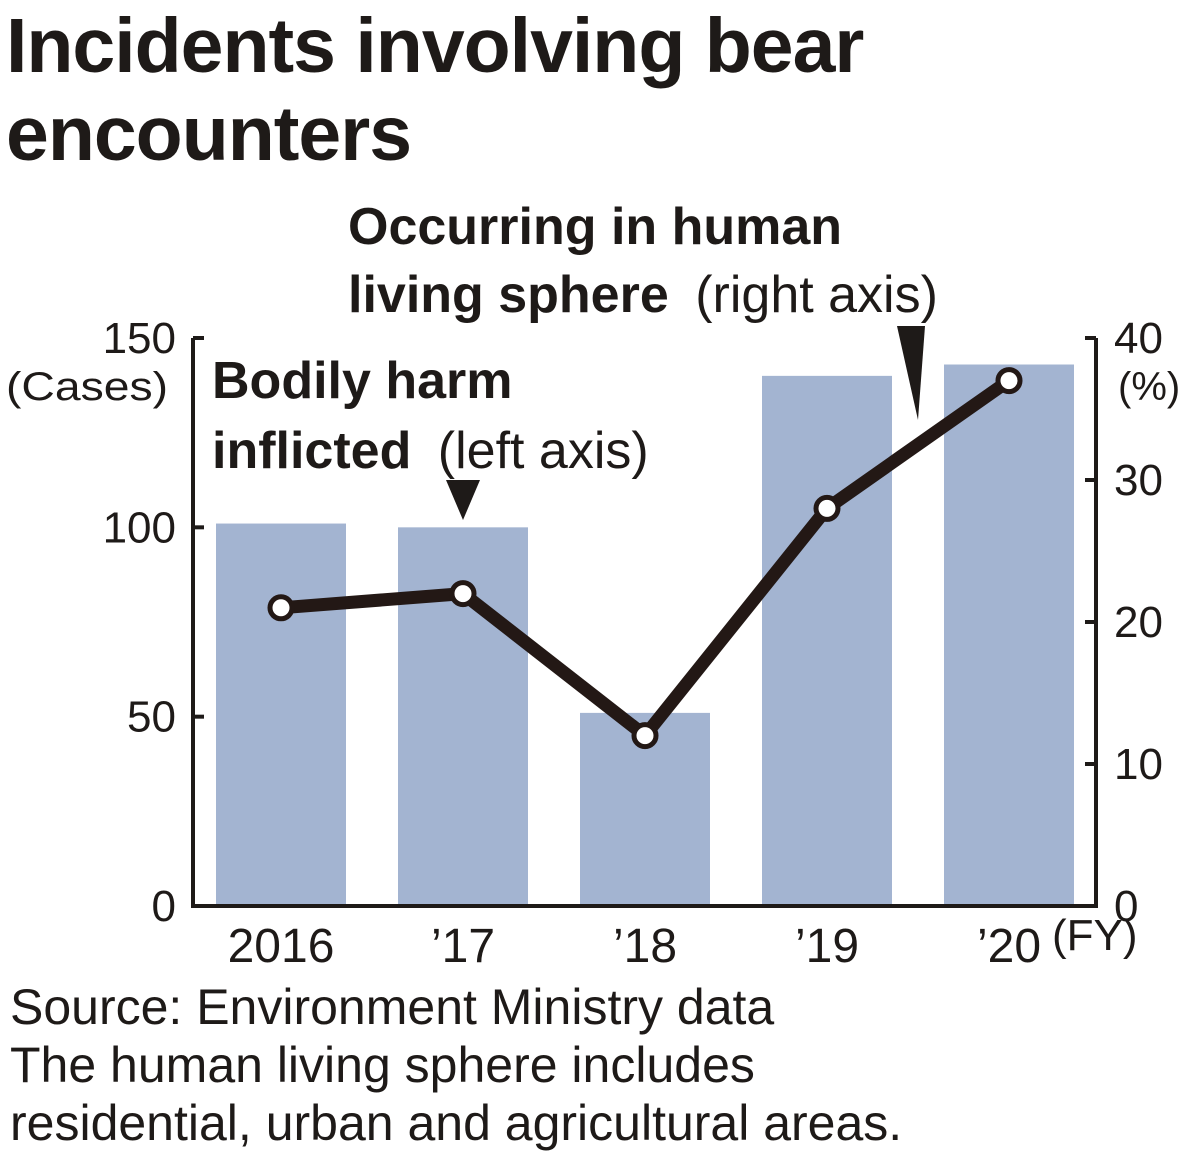  What do you see at coordinates (87, 387) in the screenshot?
I see `left-axis-unit: (Cases)` at bounding box center [87, 387].